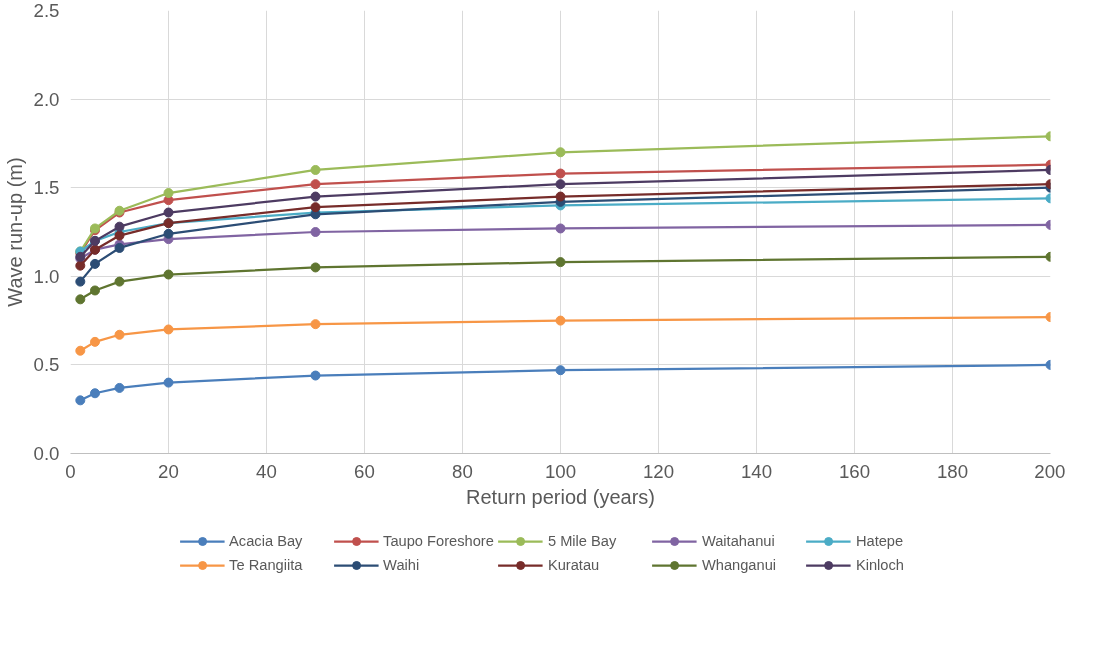 The image size is (1099, 647). I want to click on legend-label: Waitahanui, so click(738, 540).